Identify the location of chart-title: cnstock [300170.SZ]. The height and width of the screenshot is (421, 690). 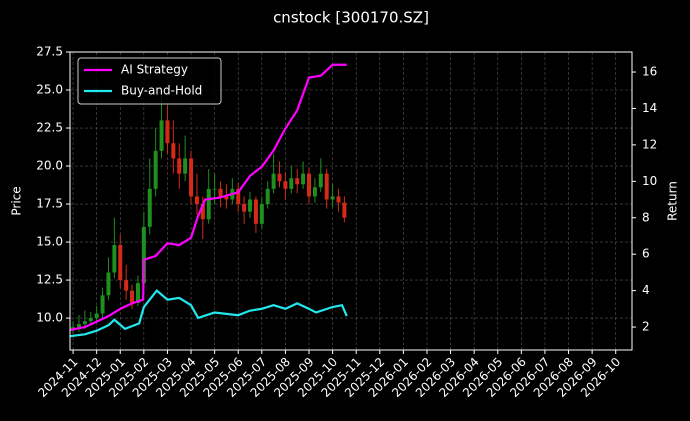
(351, 18).